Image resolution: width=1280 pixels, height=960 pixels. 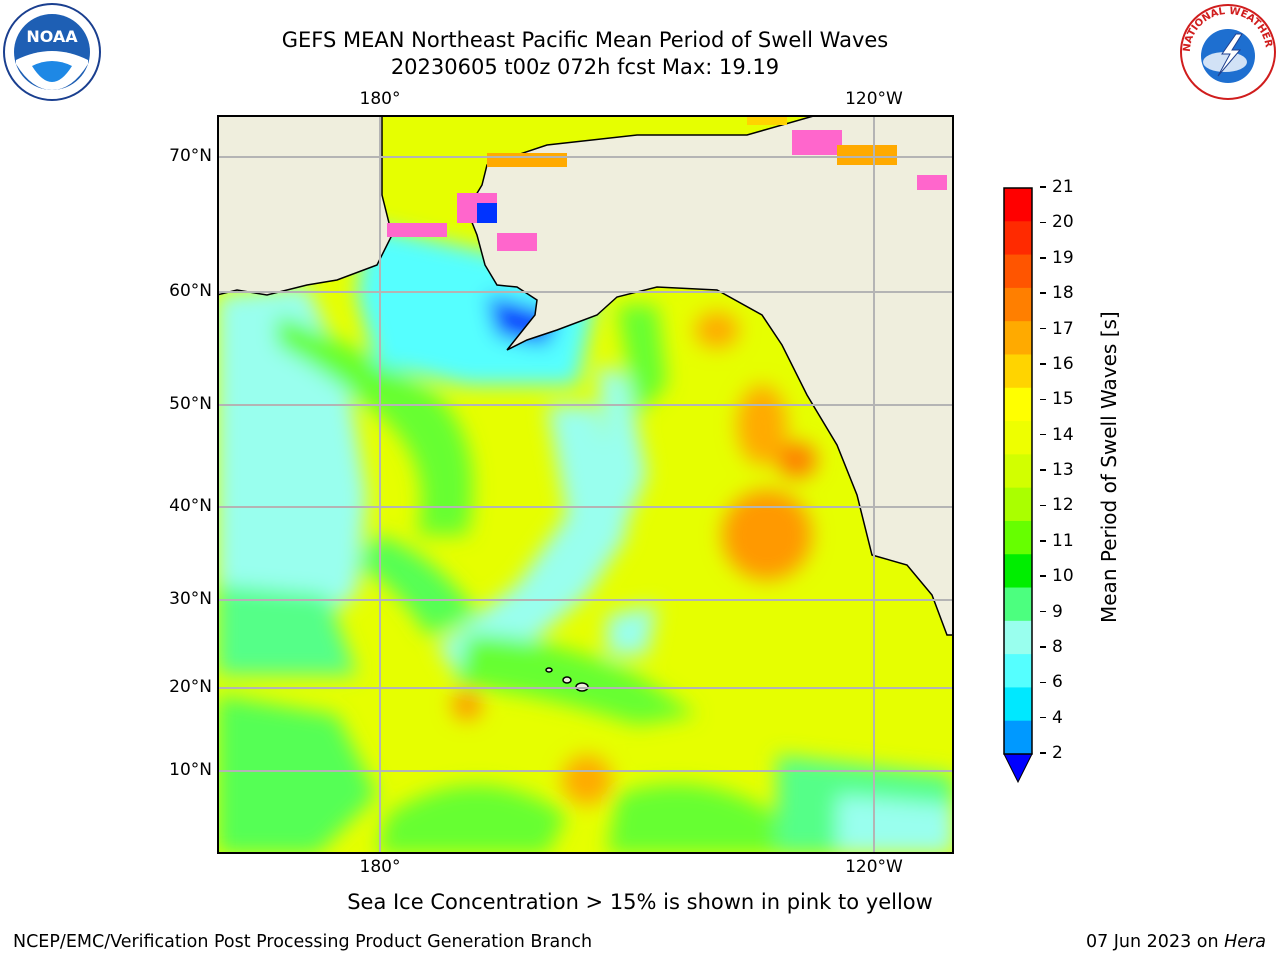 What do you see at coordinates (1057, 258) in the screenshot?
I see `colorbar-tick-label: 19` at bounding box center [1057, 258].